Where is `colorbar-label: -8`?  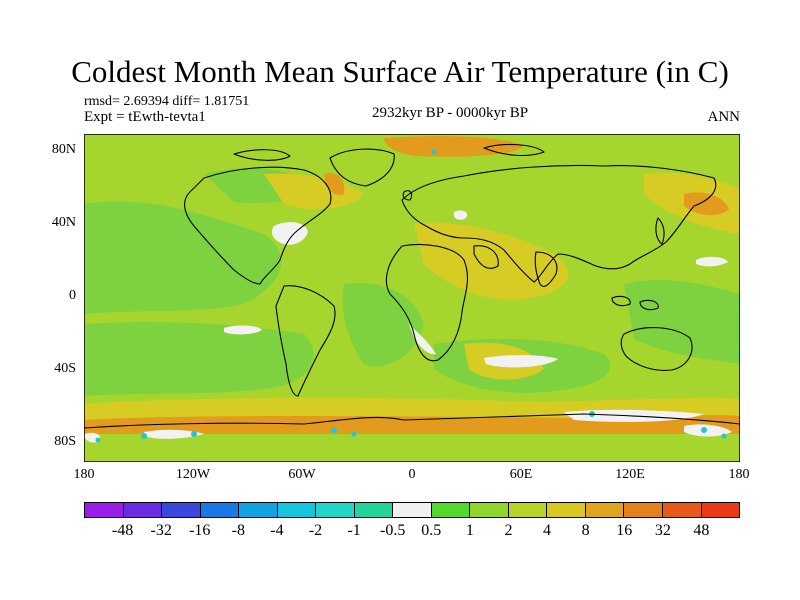
colorbar-label: -8 is located at coordinates (238, 530).